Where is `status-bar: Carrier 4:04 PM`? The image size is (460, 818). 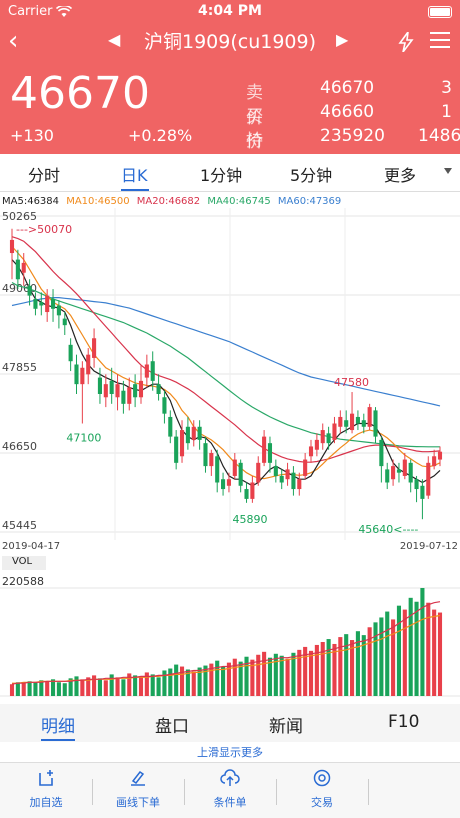 status-bar: Carrier 4:04 PM is located at coordinates (230, 12).